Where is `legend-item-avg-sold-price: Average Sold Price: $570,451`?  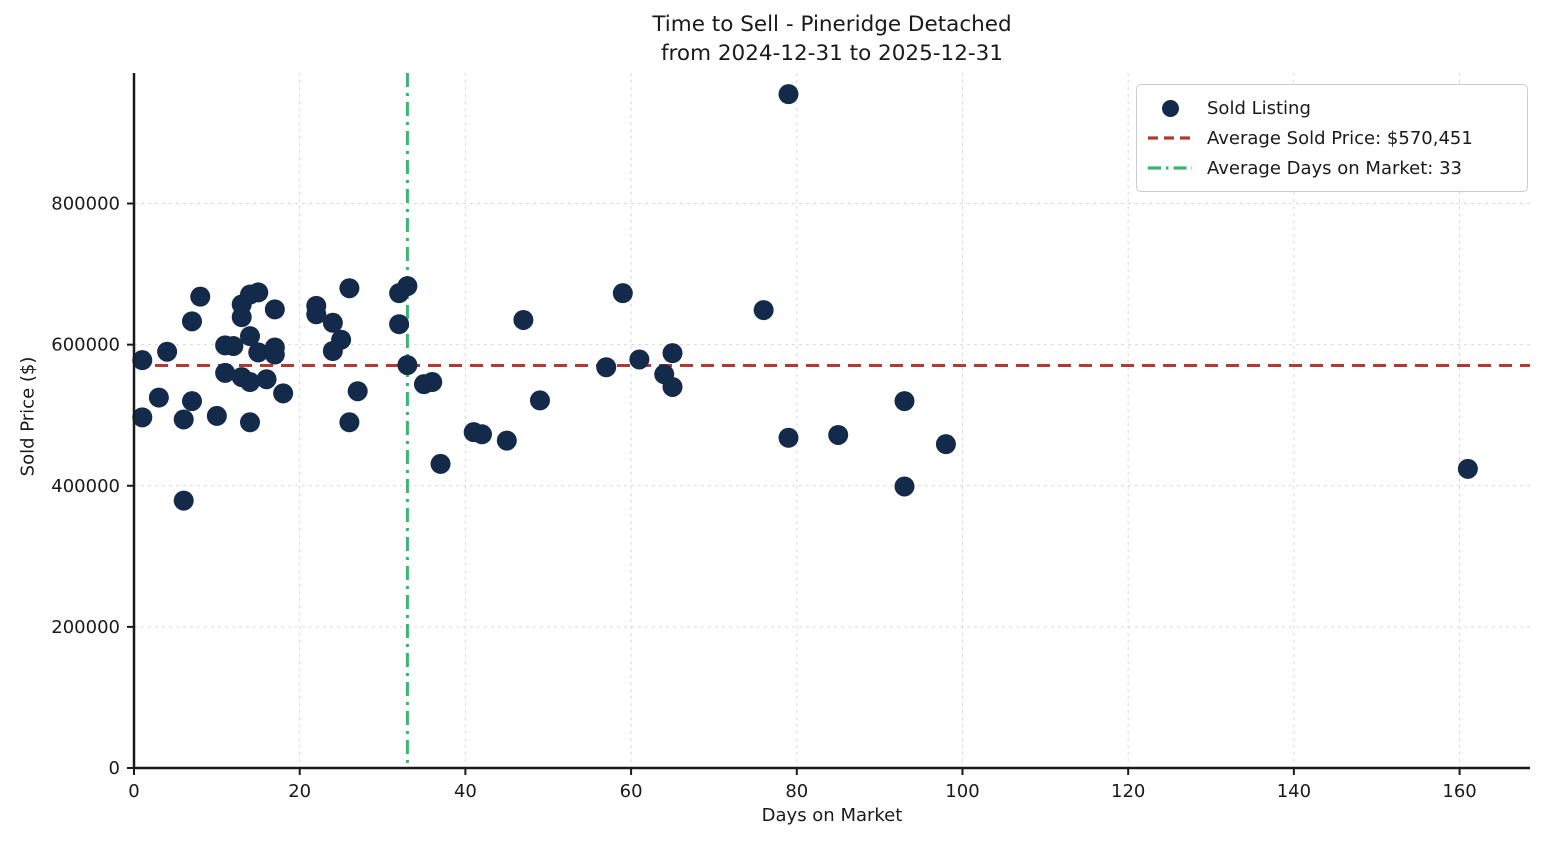 legend-item-avg-sold-price: Average Sold Price: $570,451 is located at coordinates (1331, 138).